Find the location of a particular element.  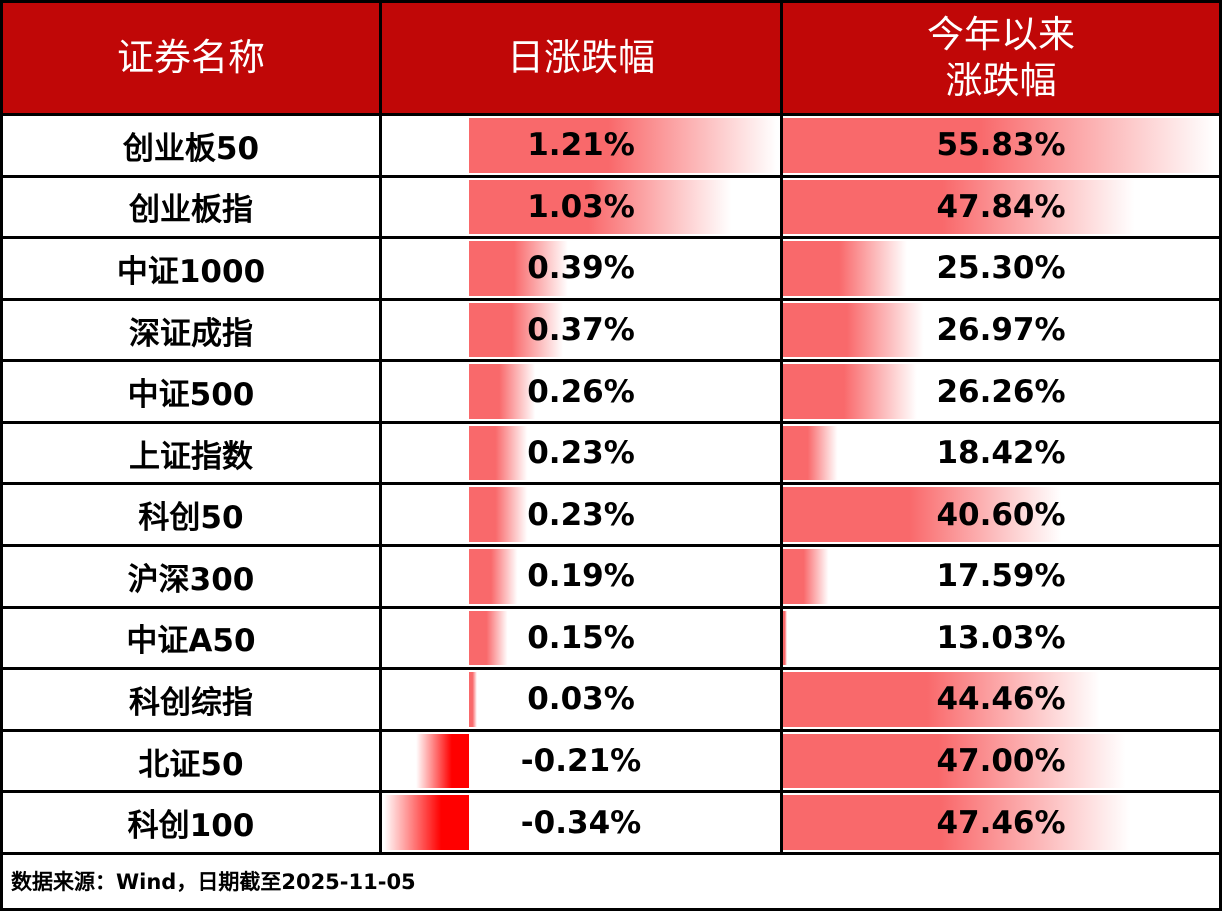

table-row: 科创100 -0.34% 47.46% is located at coordinates (611, 824).